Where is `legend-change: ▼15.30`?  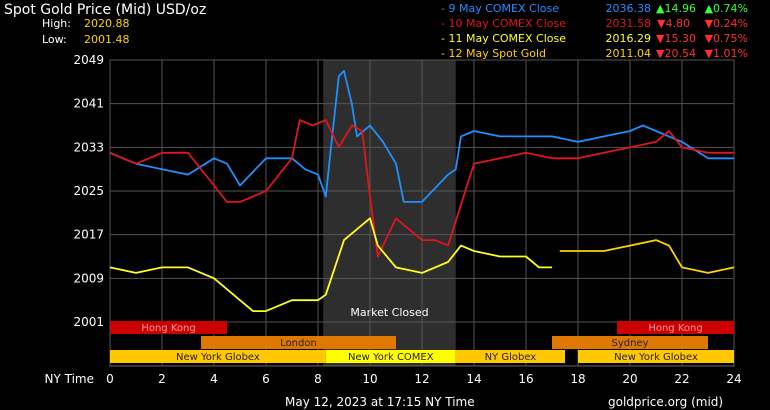
legend-change: ▼15.30 is located at coordinates (676, 38).